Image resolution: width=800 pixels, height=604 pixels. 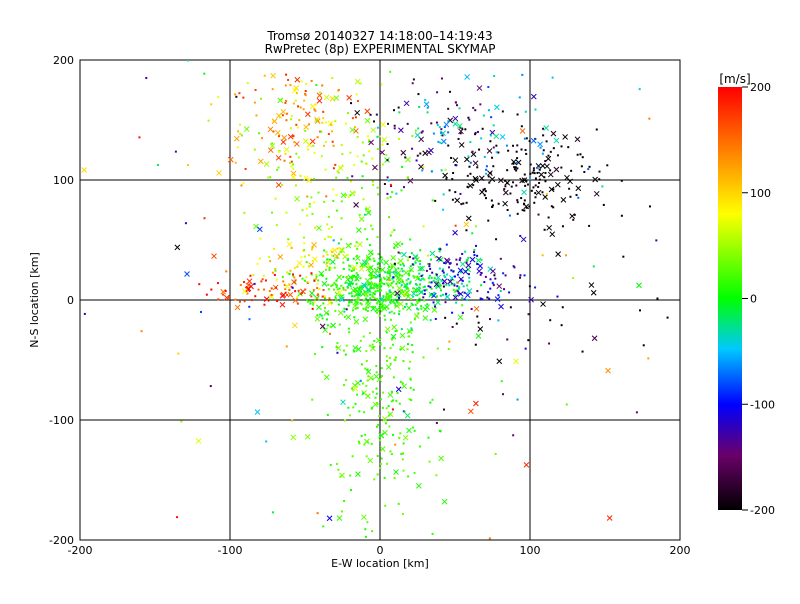 I want to click on colorbar-label: [m/s], so click(x=734, y=79).